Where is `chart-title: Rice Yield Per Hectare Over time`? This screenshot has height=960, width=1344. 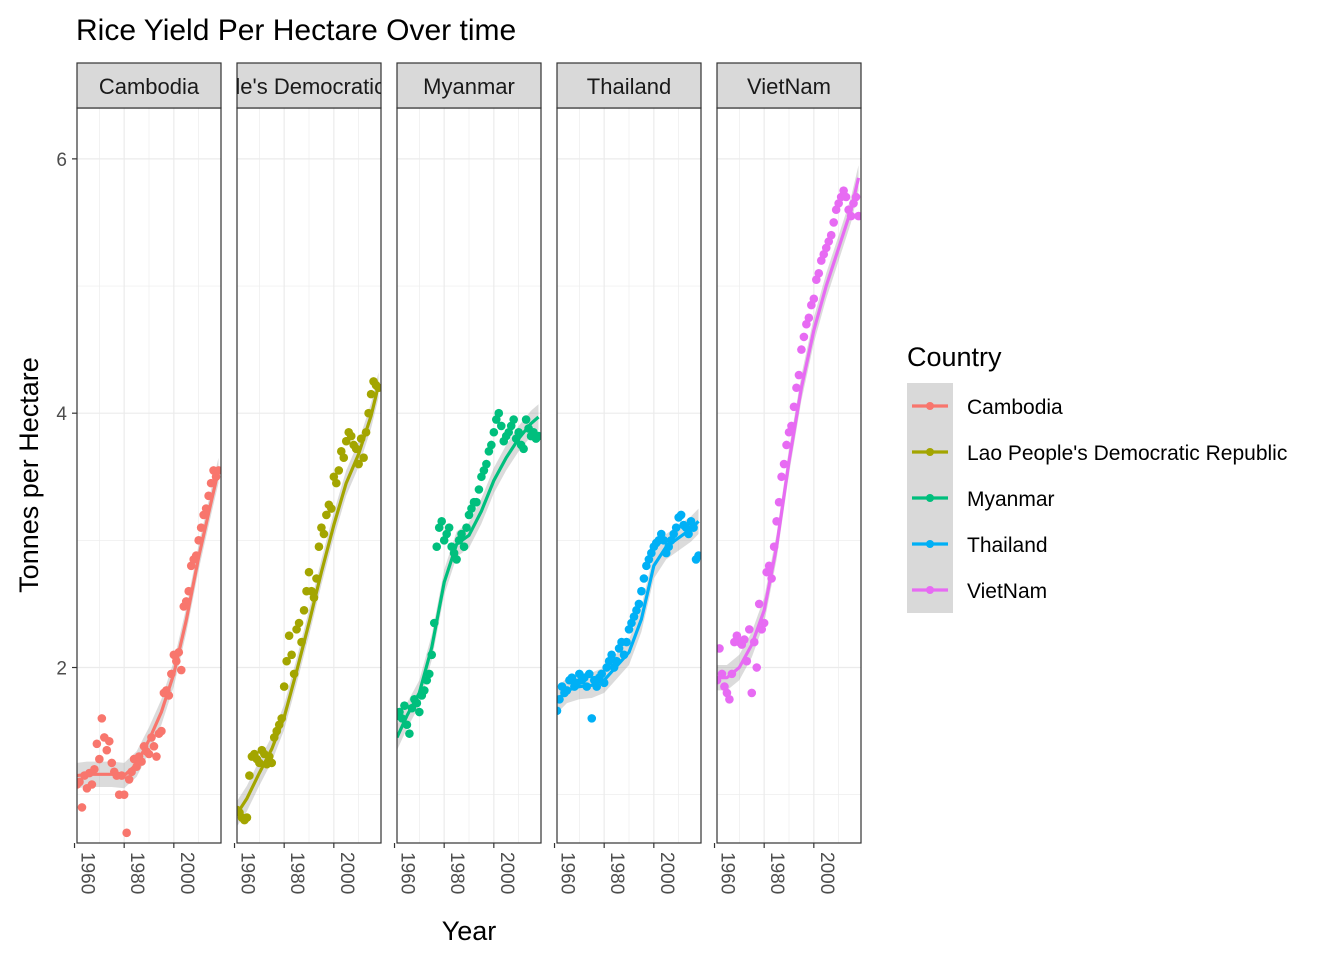 chart-title: Rice Yield Per Hectare Over time is located at coordinates (296, 30).